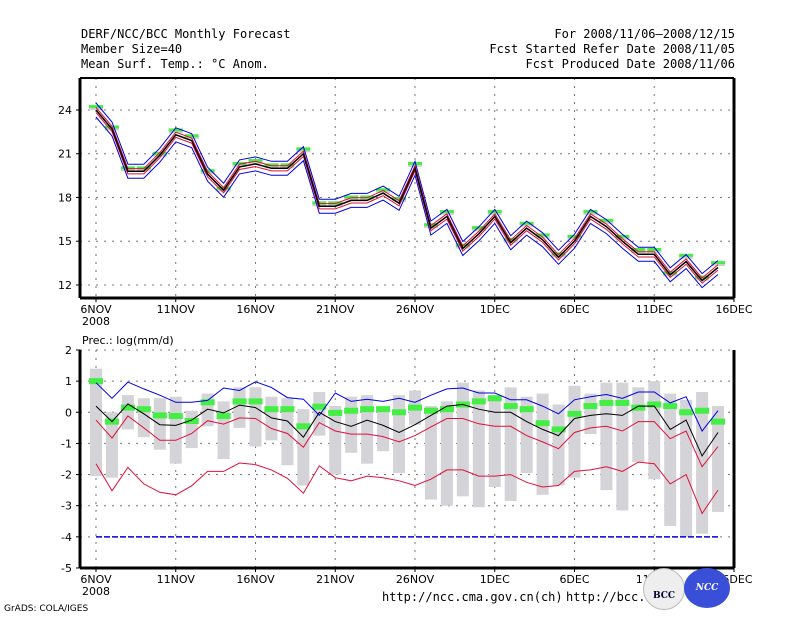  Describe the element at coordinates (630, 64) in the screenshot. I see `produced-date: Fcst Produced Date 2008/11/06` at that location.